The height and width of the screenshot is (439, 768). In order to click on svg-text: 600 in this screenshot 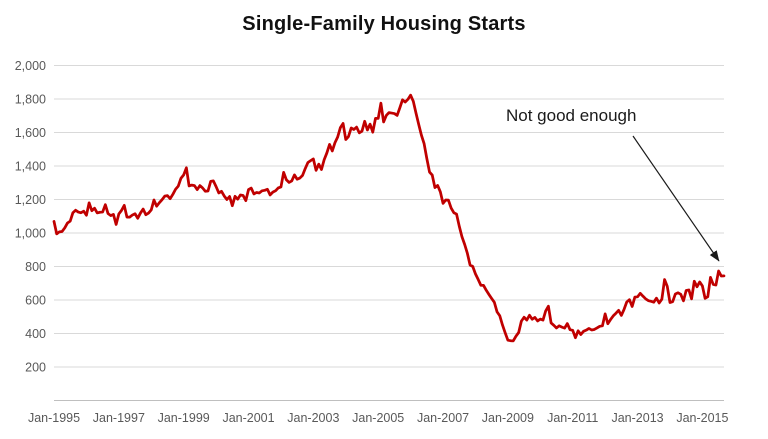, I will do `click(35, 301)`.